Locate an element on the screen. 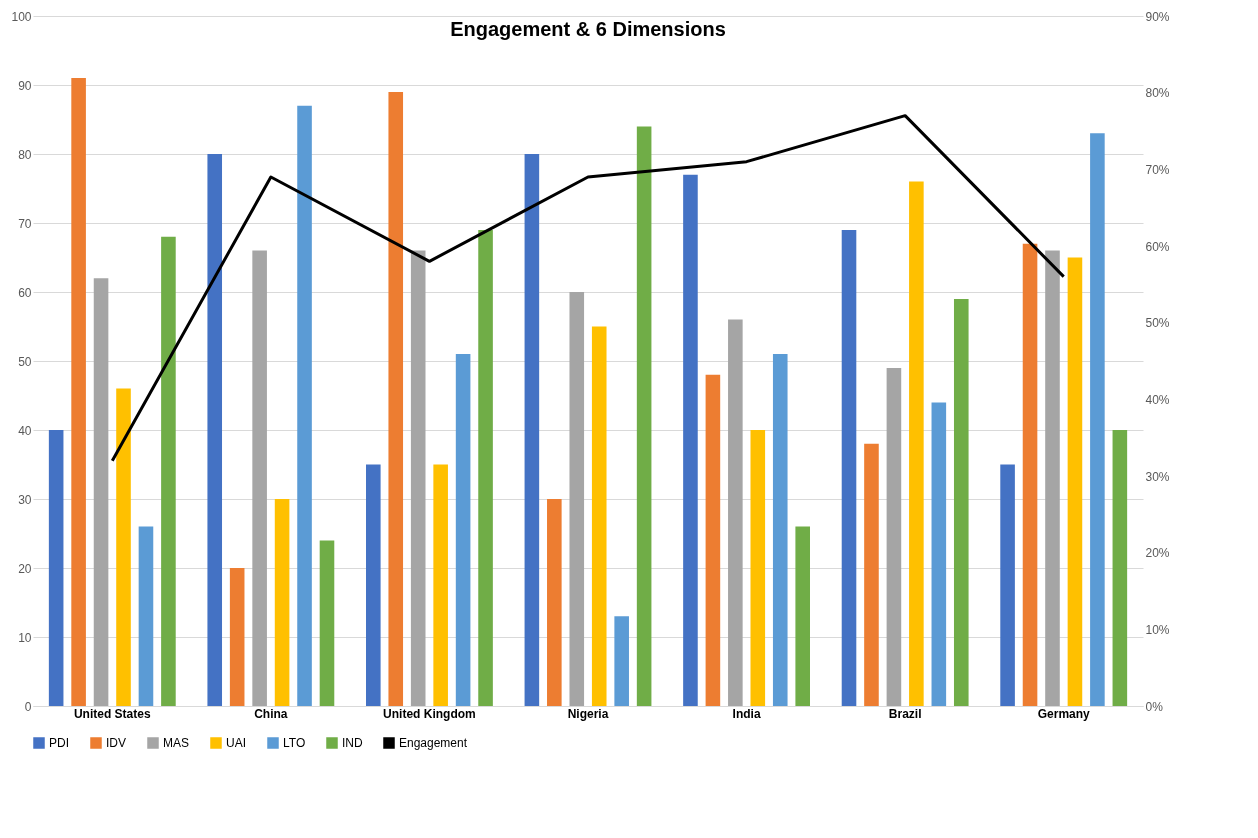 The width and height of the screenshot is (1258, 838). y2-tick-label: 80% is located at coordinates (1157, 93).